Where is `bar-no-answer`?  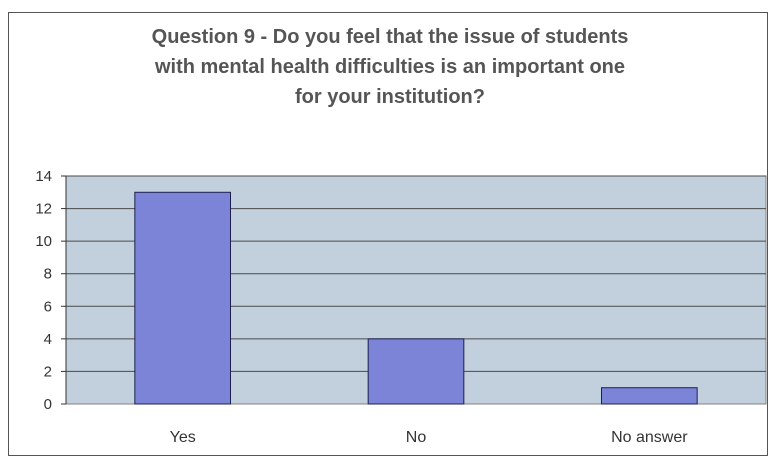 bar-no-answer is located at coordinates (649, 396).